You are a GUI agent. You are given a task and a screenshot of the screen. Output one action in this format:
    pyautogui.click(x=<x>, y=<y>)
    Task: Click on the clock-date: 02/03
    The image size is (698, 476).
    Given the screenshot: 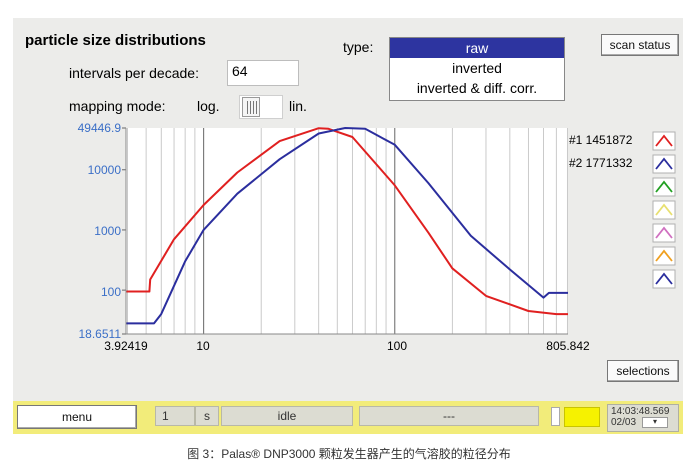 What is the action you would take?
    pyautogui.click(x=624, y=422)
    